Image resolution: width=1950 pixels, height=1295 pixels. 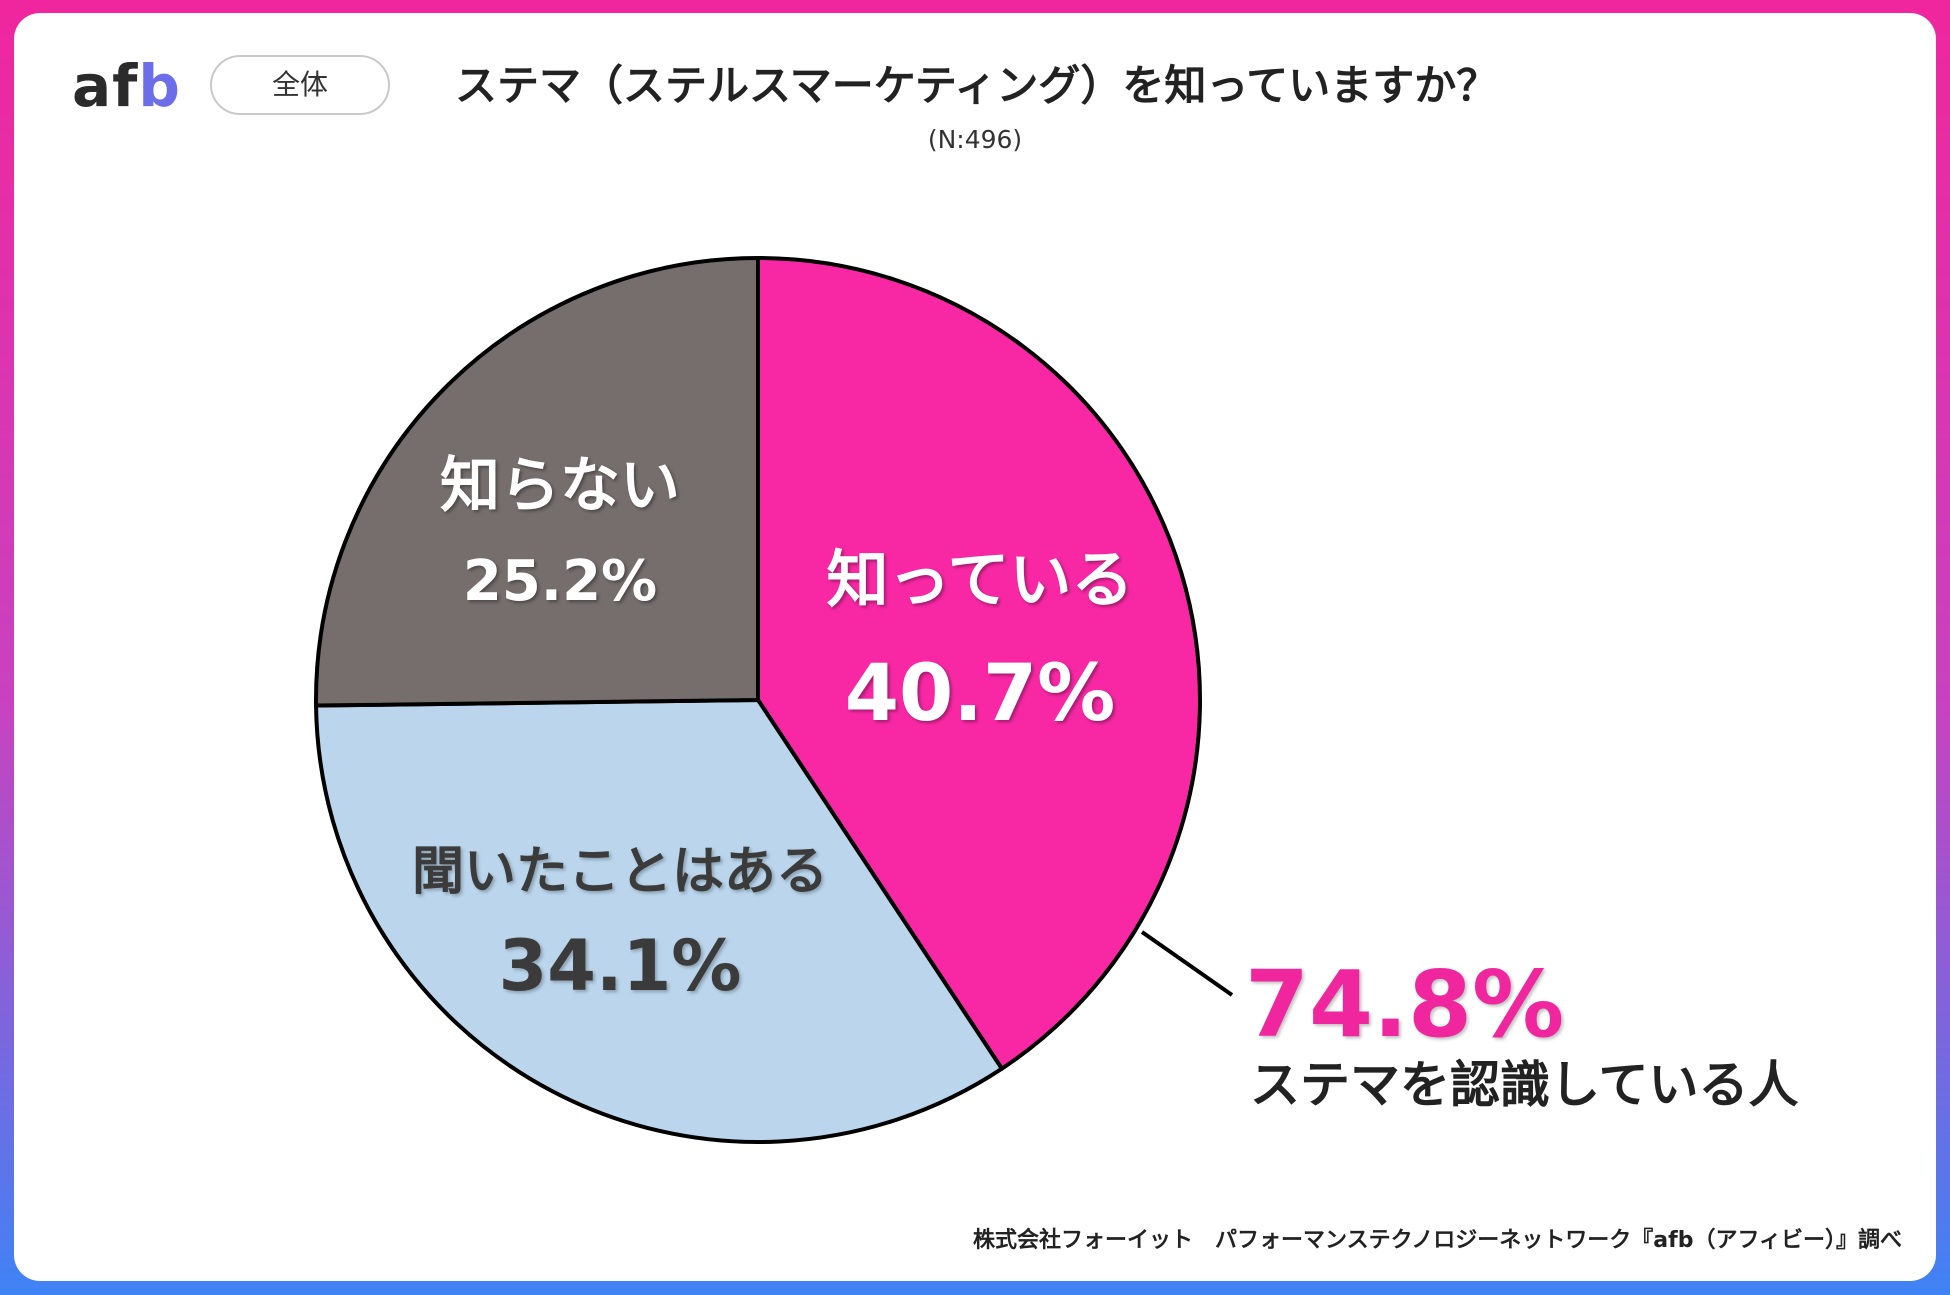 What do you see at coordinates (980, 641) in the screenshot?
I see `slice-label-known: 知っている 40.7%` at bounding box center [980, 641].